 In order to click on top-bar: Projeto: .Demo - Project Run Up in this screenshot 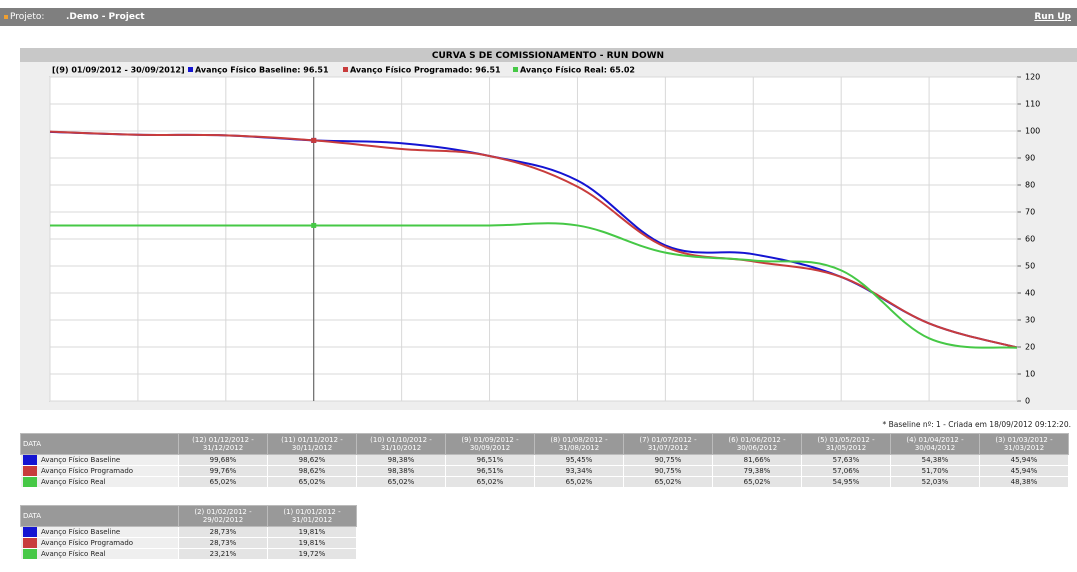, I will do `click(538, 17)`.